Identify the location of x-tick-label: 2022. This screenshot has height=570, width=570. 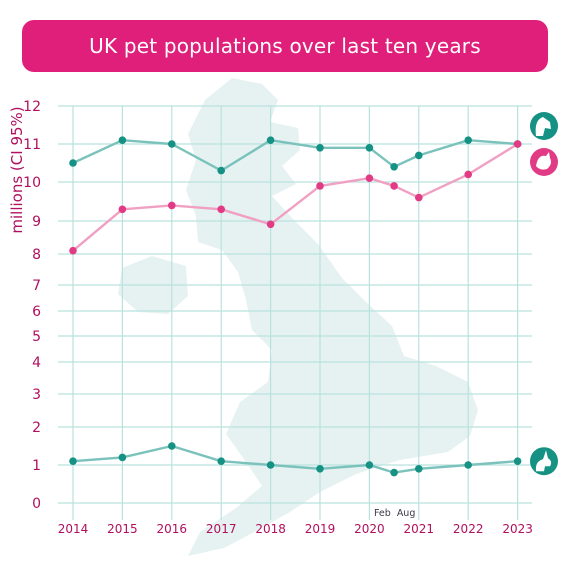
(468, 529).